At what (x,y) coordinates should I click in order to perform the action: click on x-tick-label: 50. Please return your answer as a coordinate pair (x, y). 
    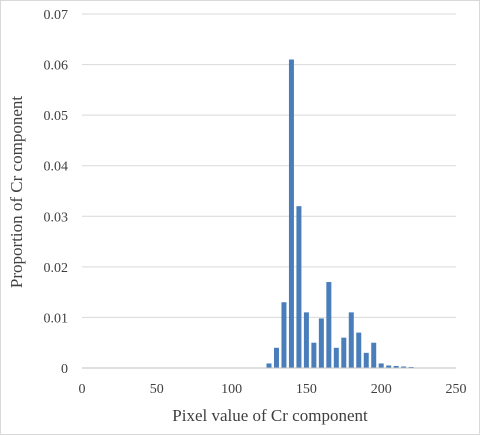
    Looking at the image, I should click on (157, 389).